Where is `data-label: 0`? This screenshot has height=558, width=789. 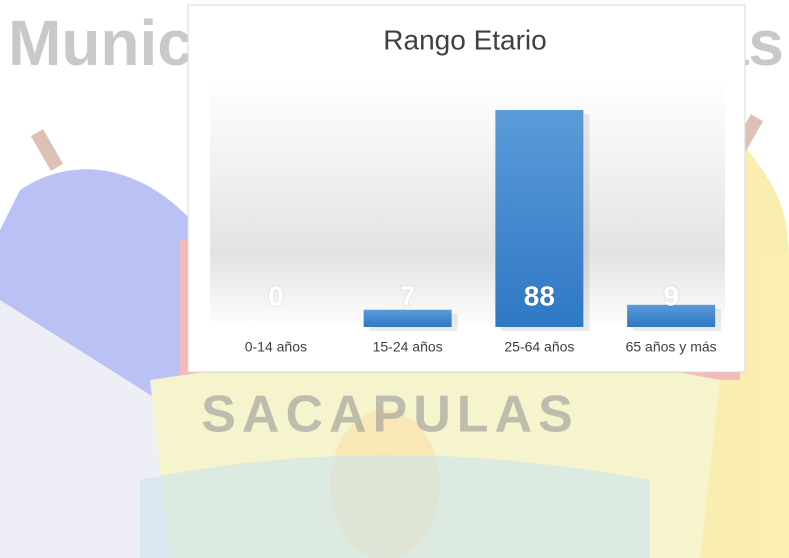
data-label: 0 is located at coordinates (276, 295).